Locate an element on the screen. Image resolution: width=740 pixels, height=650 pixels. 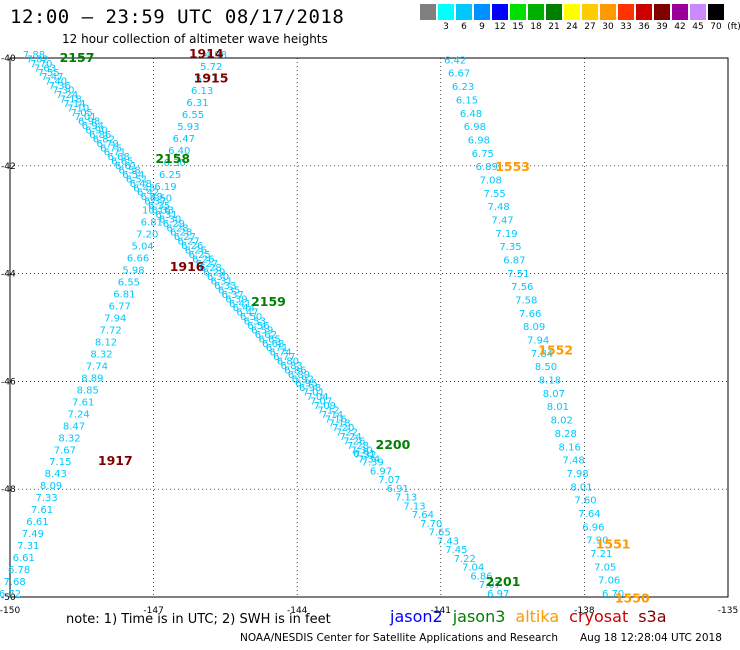
pass-time-label: 1553 is located at coordinates (512, 166).